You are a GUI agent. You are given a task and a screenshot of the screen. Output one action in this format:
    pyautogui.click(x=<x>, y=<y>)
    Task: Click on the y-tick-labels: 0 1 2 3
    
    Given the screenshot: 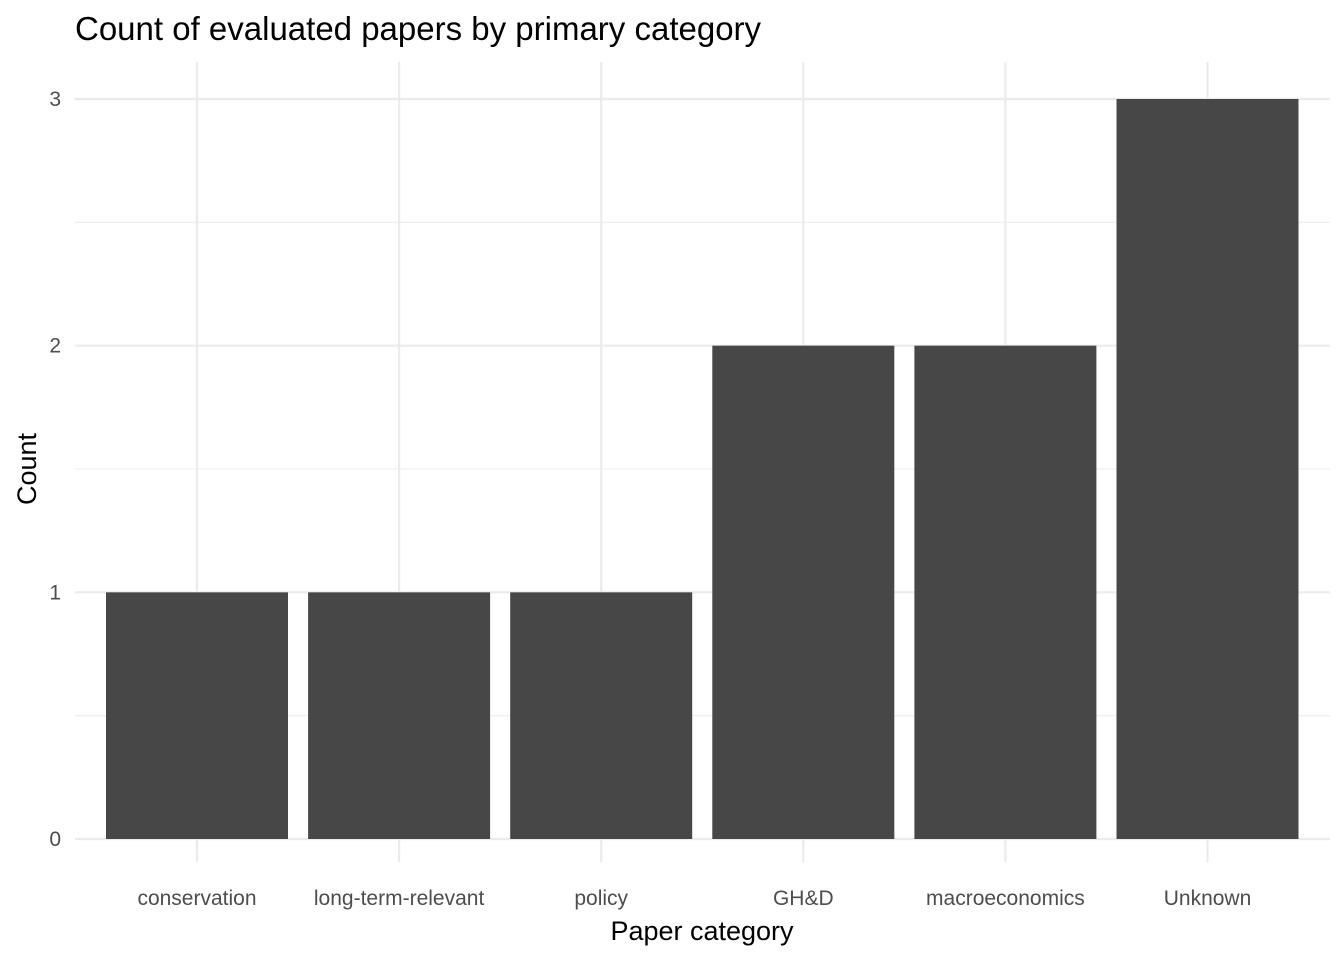 What is the action you would take?
    pyautogui.click(x=55, y=469)
    